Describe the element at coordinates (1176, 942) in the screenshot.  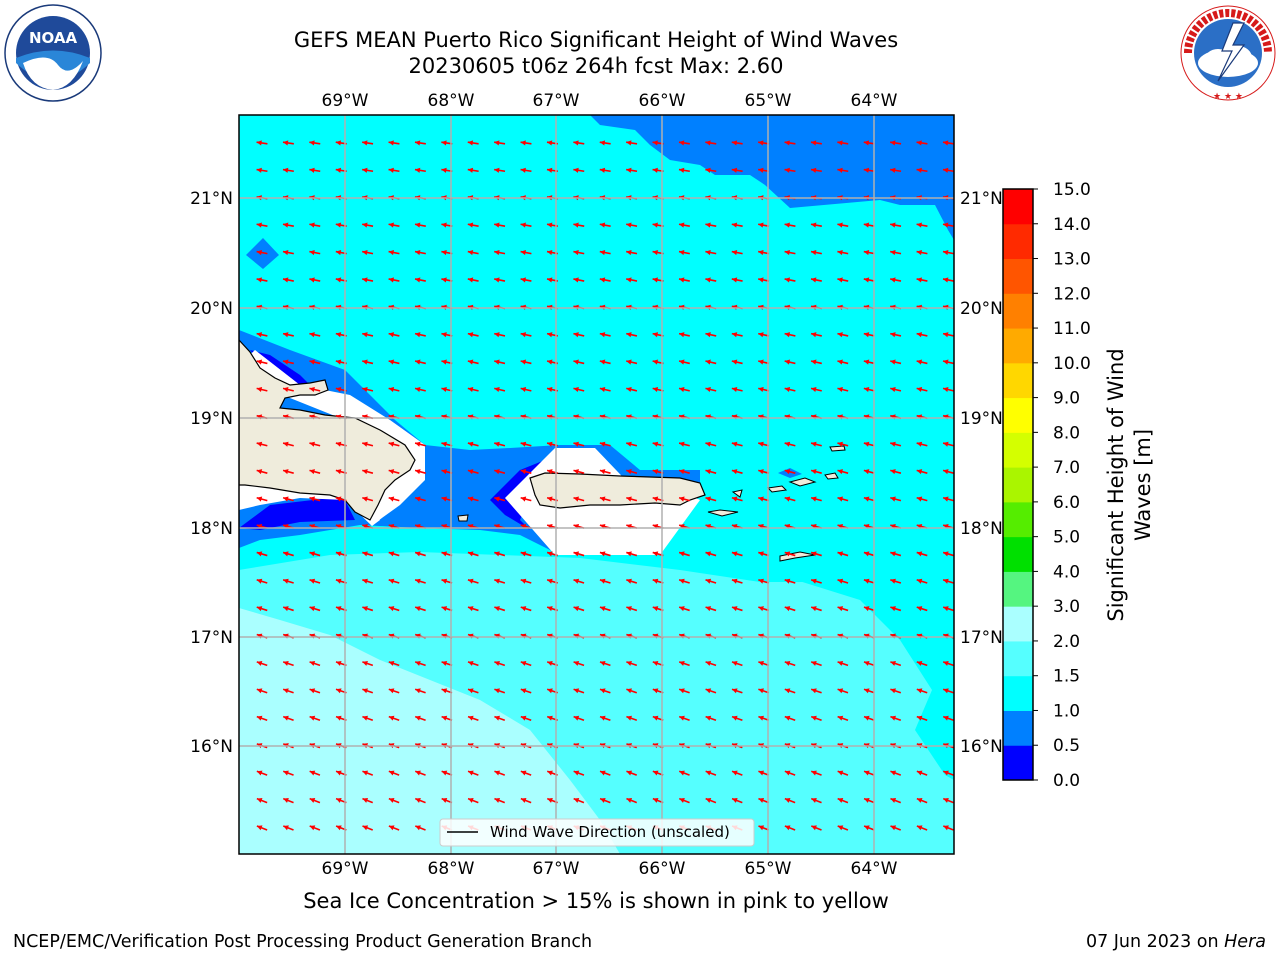
I see `footer-right: 07 Jun 2023 on Hera` at that location.